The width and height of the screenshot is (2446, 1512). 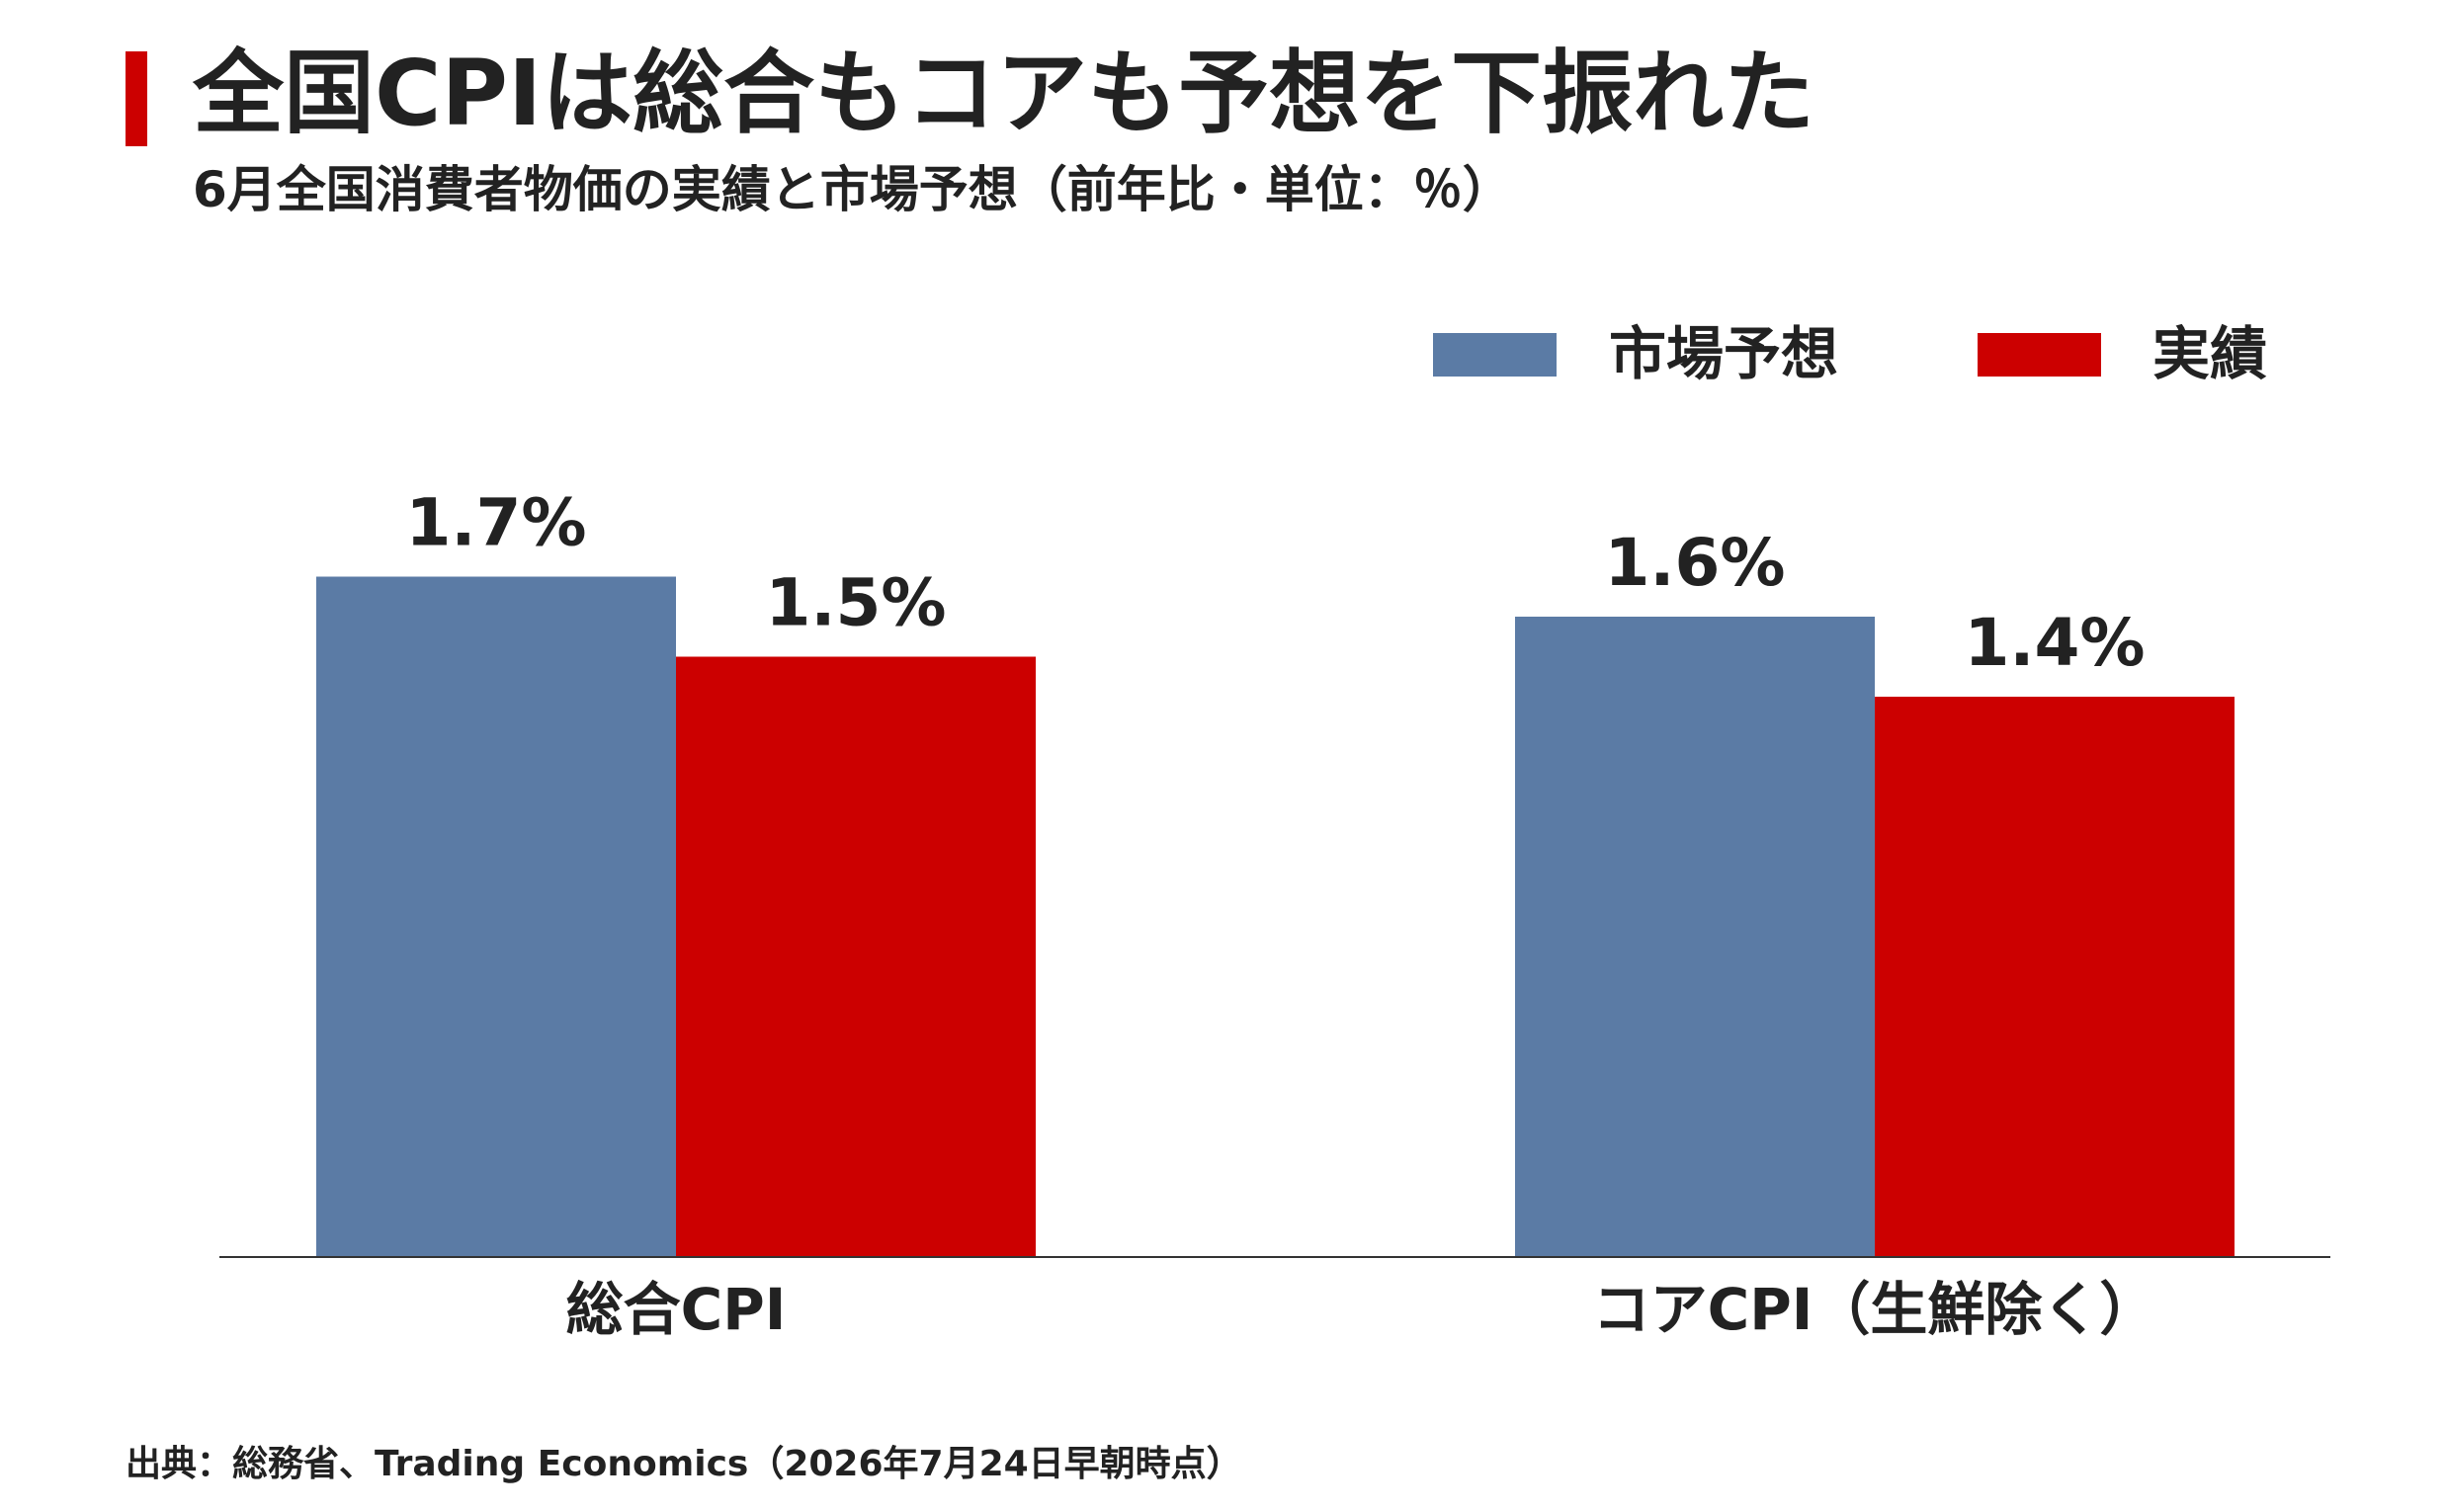 I want to click on legend-swatch-actual, so click(x=2040, y=355).